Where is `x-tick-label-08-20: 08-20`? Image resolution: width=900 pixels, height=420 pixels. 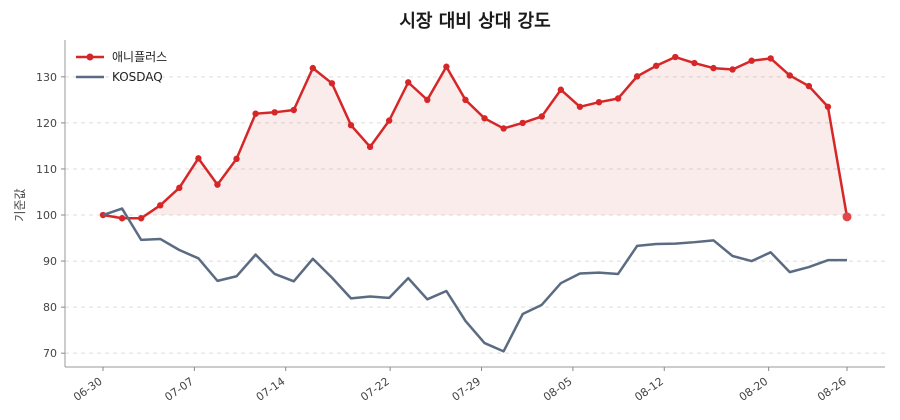
x-tick-label-08-20: 08-20 is located at coordinates (754, 389).